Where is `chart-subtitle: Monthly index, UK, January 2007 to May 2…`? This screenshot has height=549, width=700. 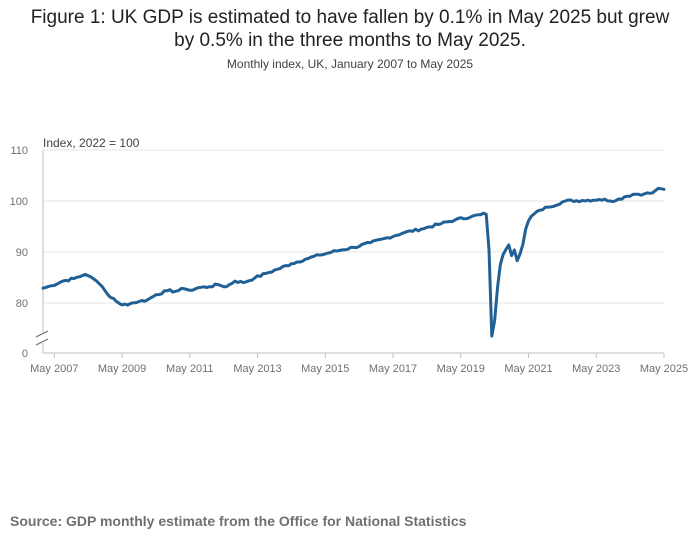
chart-subtitle: Monthly index, UK, January 2007 to May 2… is located at coordinates (350, 64).